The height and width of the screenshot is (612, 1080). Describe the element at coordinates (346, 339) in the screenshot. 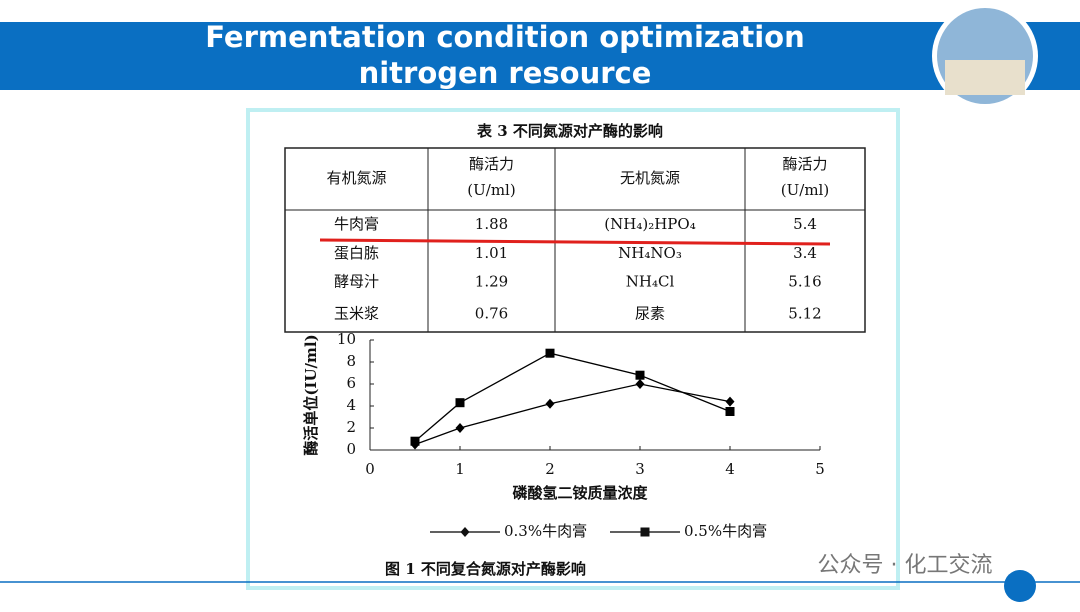

I see `y-tick-label: 10` at that location.